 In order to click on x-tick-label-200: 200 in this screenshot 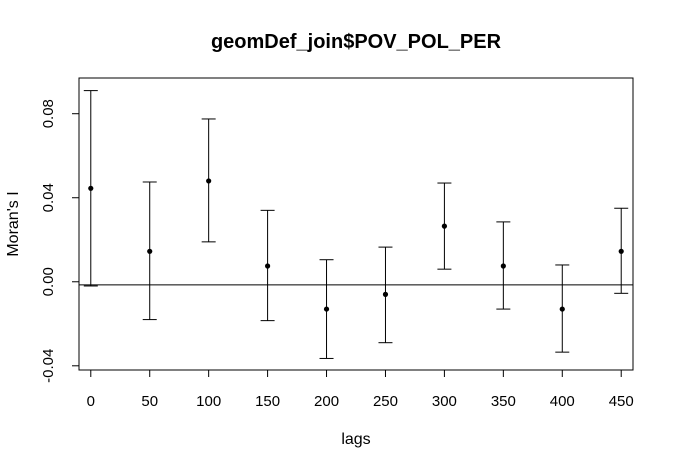, I will do `click(326, 401)`.